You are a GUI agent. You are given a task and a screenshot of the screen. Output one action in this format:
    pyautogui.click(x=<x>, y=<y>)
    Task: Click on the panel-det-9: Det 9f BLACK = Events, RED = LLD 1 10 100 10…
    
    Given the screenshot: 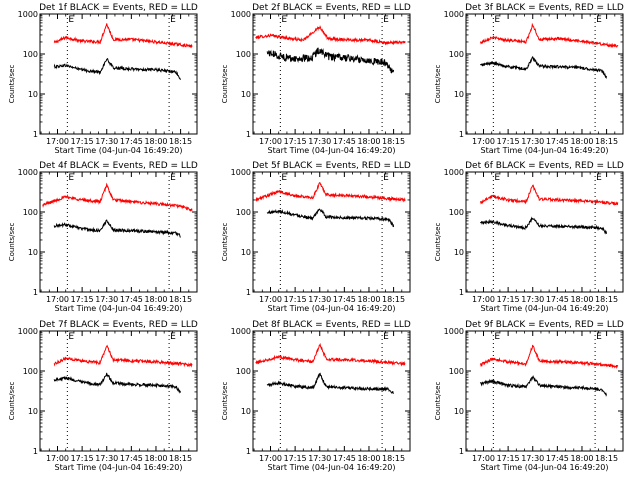 What is the action you would take?
    pyautogui.click(x=529, y=396)
    